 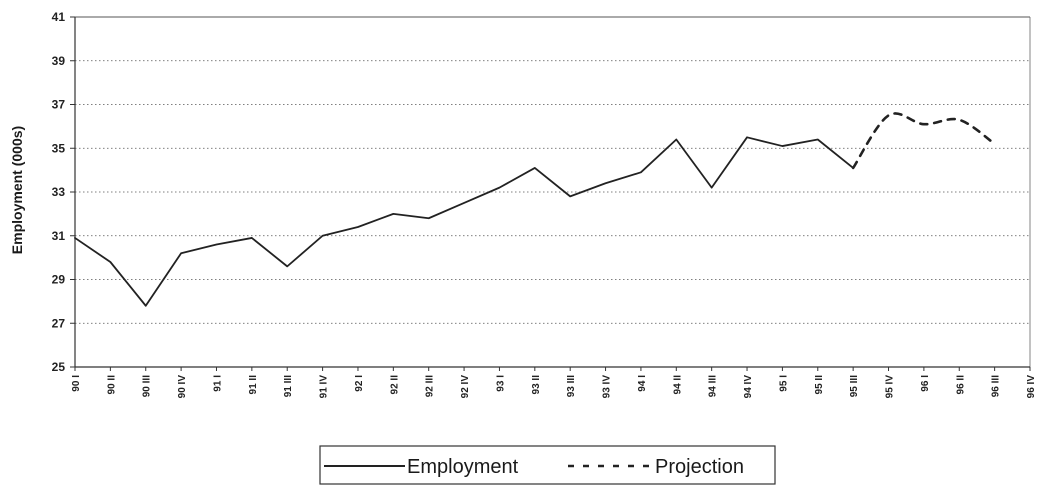 I want to click on x-tick-label: 92 II, so click(x=394, y=385).